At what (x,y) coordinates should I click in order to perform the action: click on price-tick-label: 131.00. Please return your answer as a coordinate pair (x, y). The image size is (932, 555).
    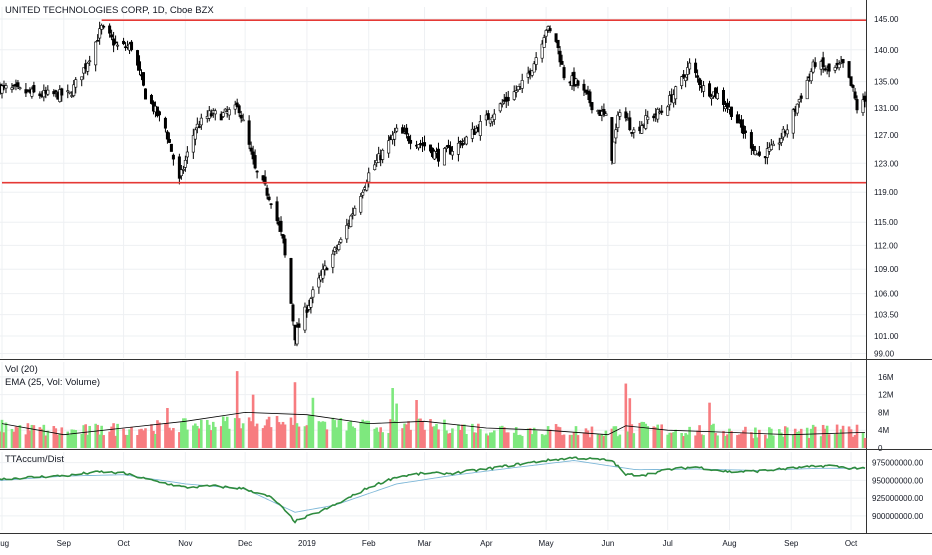
    Looking at the image, I should click on (886, 108).